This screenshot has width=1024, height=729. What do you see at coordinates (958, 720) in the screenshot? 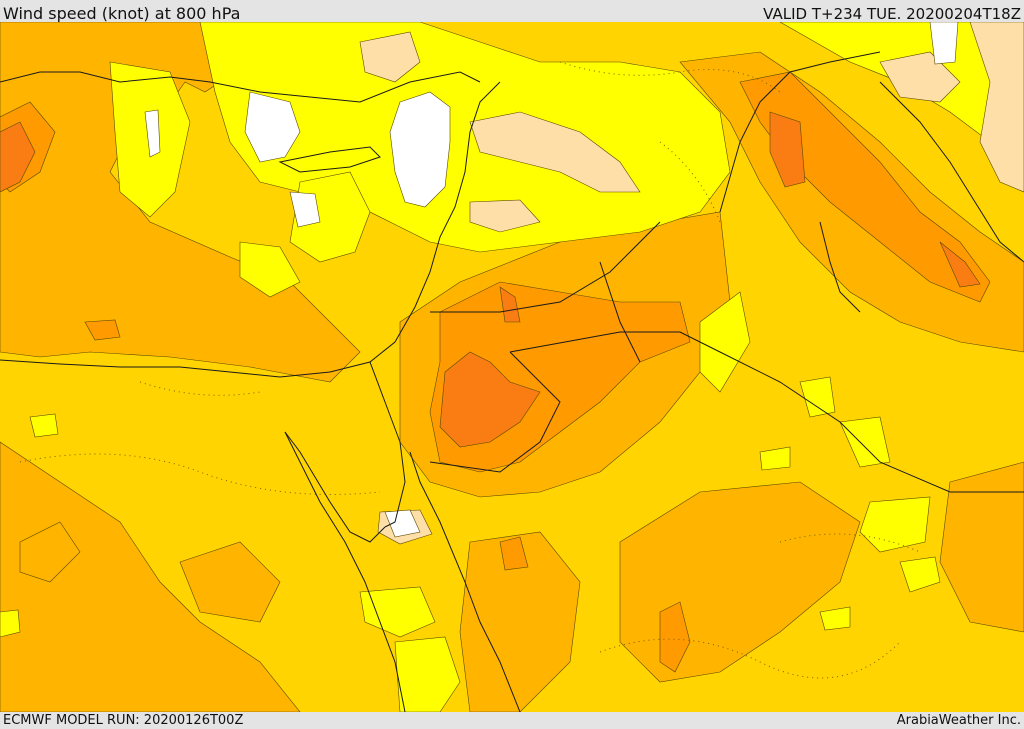
I see `credit: ArabiaWeather Inc.` at bounding box center [958, 720].